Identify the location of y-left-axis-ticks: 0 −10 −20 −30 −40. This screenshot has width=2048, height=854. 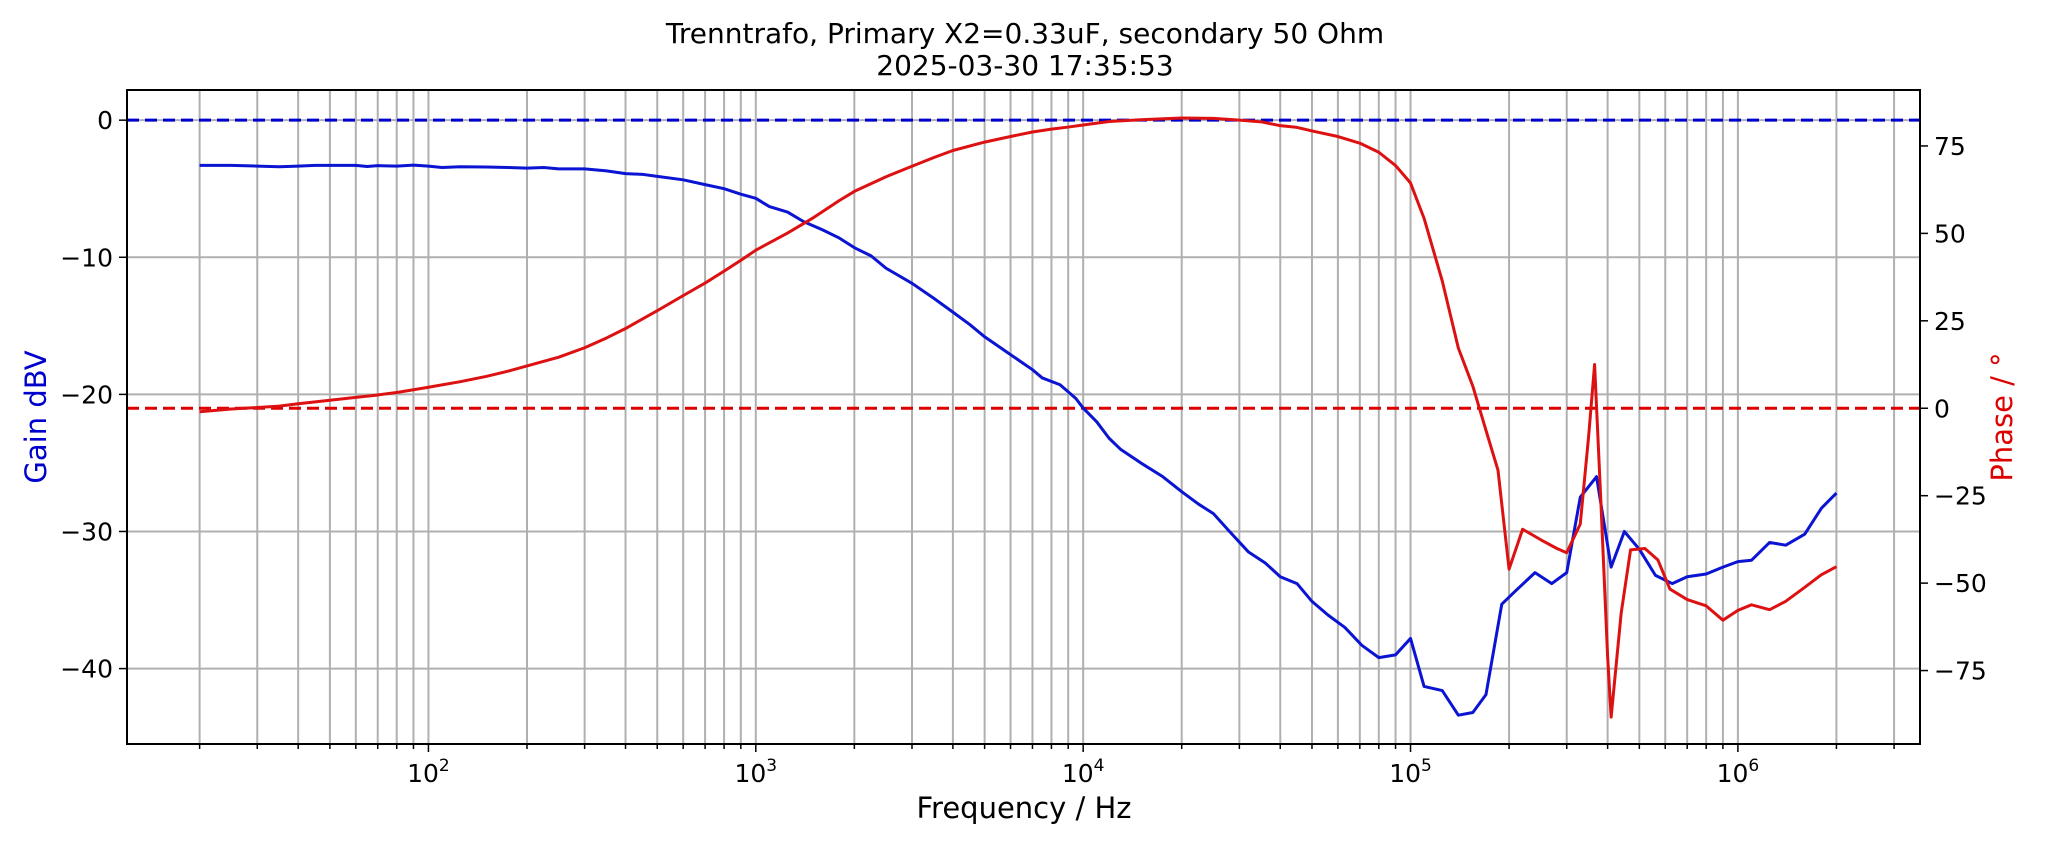
(93, 395).